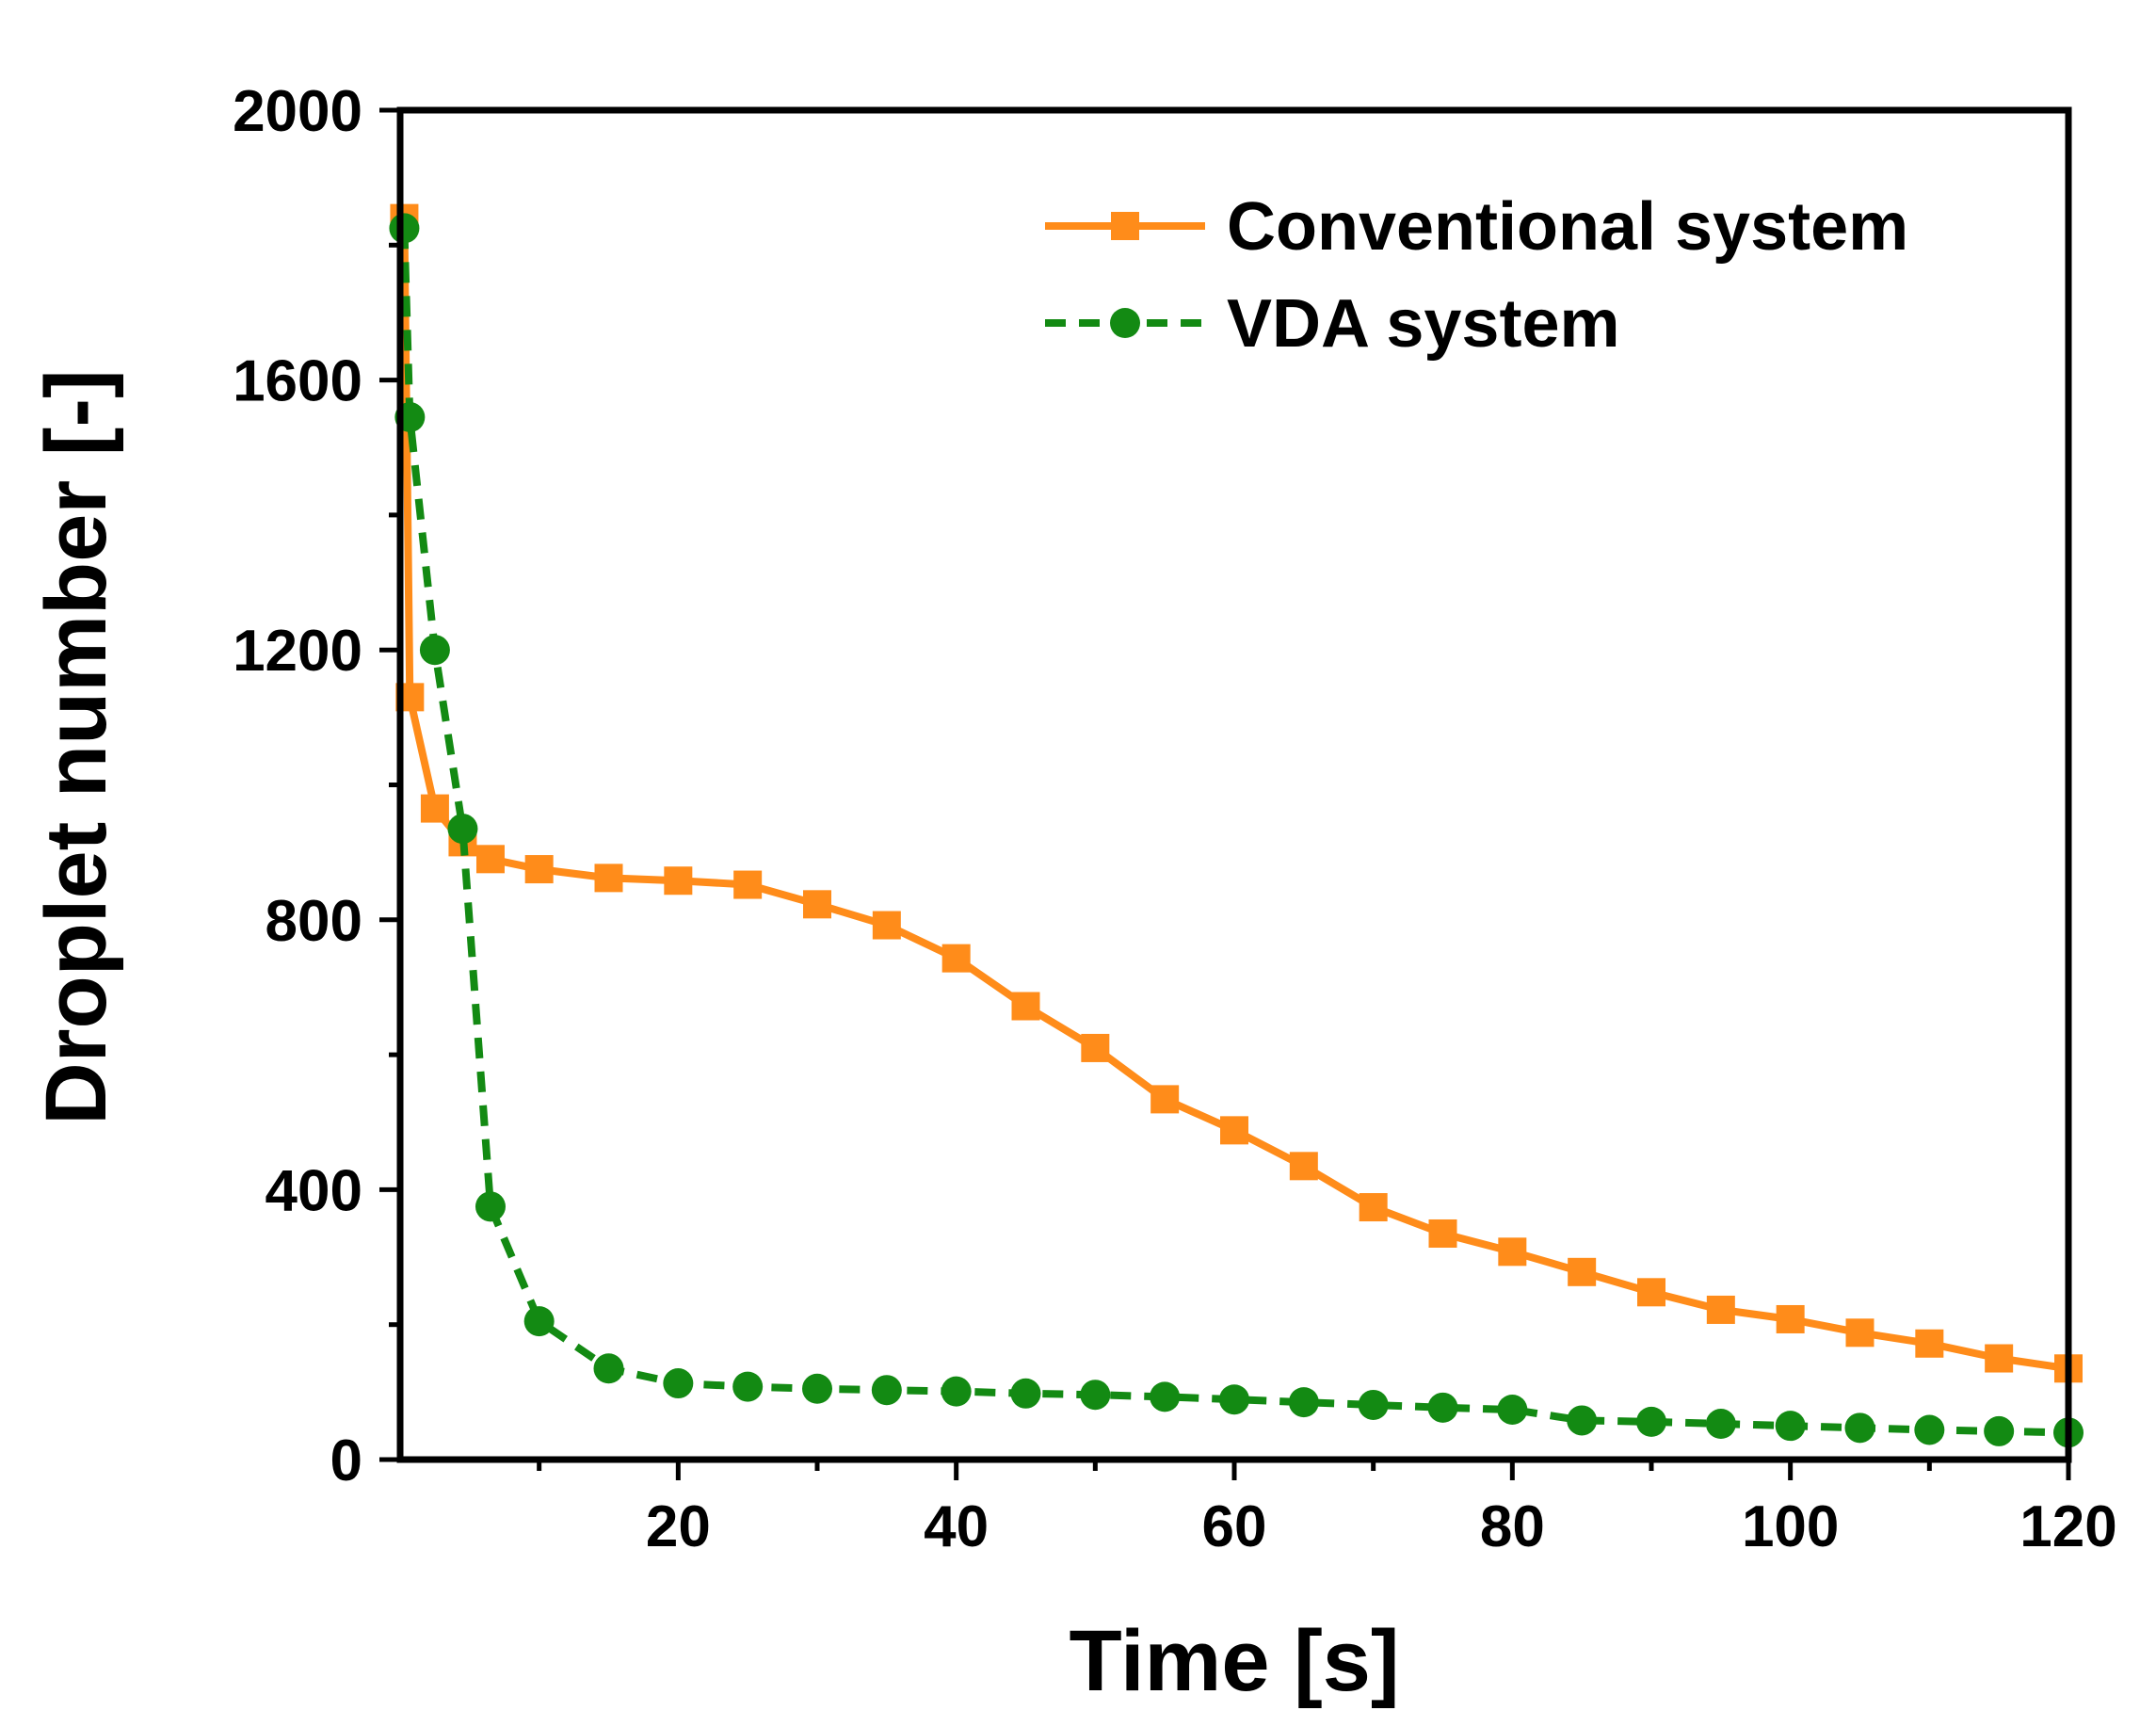 This screenshot has width=2156, height=1727. I want to click on legend-item-1: Conventional system, so click(1476, 227).